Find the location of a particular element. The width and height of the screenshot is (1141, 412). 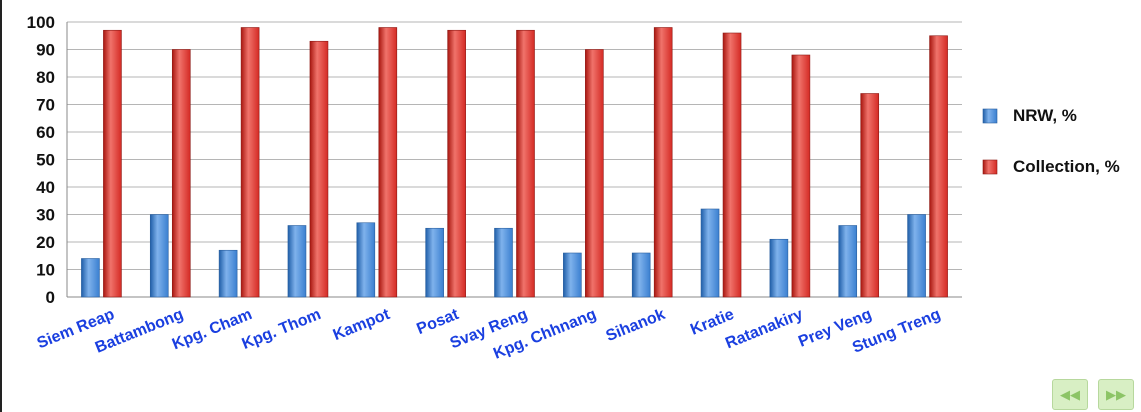

next-slide-button: ▶▶ is located at coordinates (1116, 394).